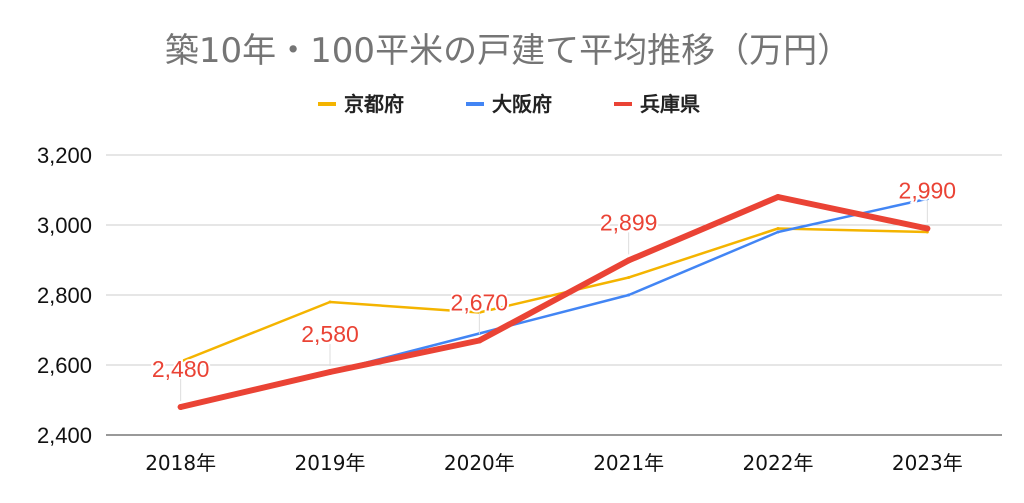 The width and height of the screenshot is (1024, 503). Describe the element at coordinates (480, 303) in the screenshot. I see `data-label: 2,670` at that location.